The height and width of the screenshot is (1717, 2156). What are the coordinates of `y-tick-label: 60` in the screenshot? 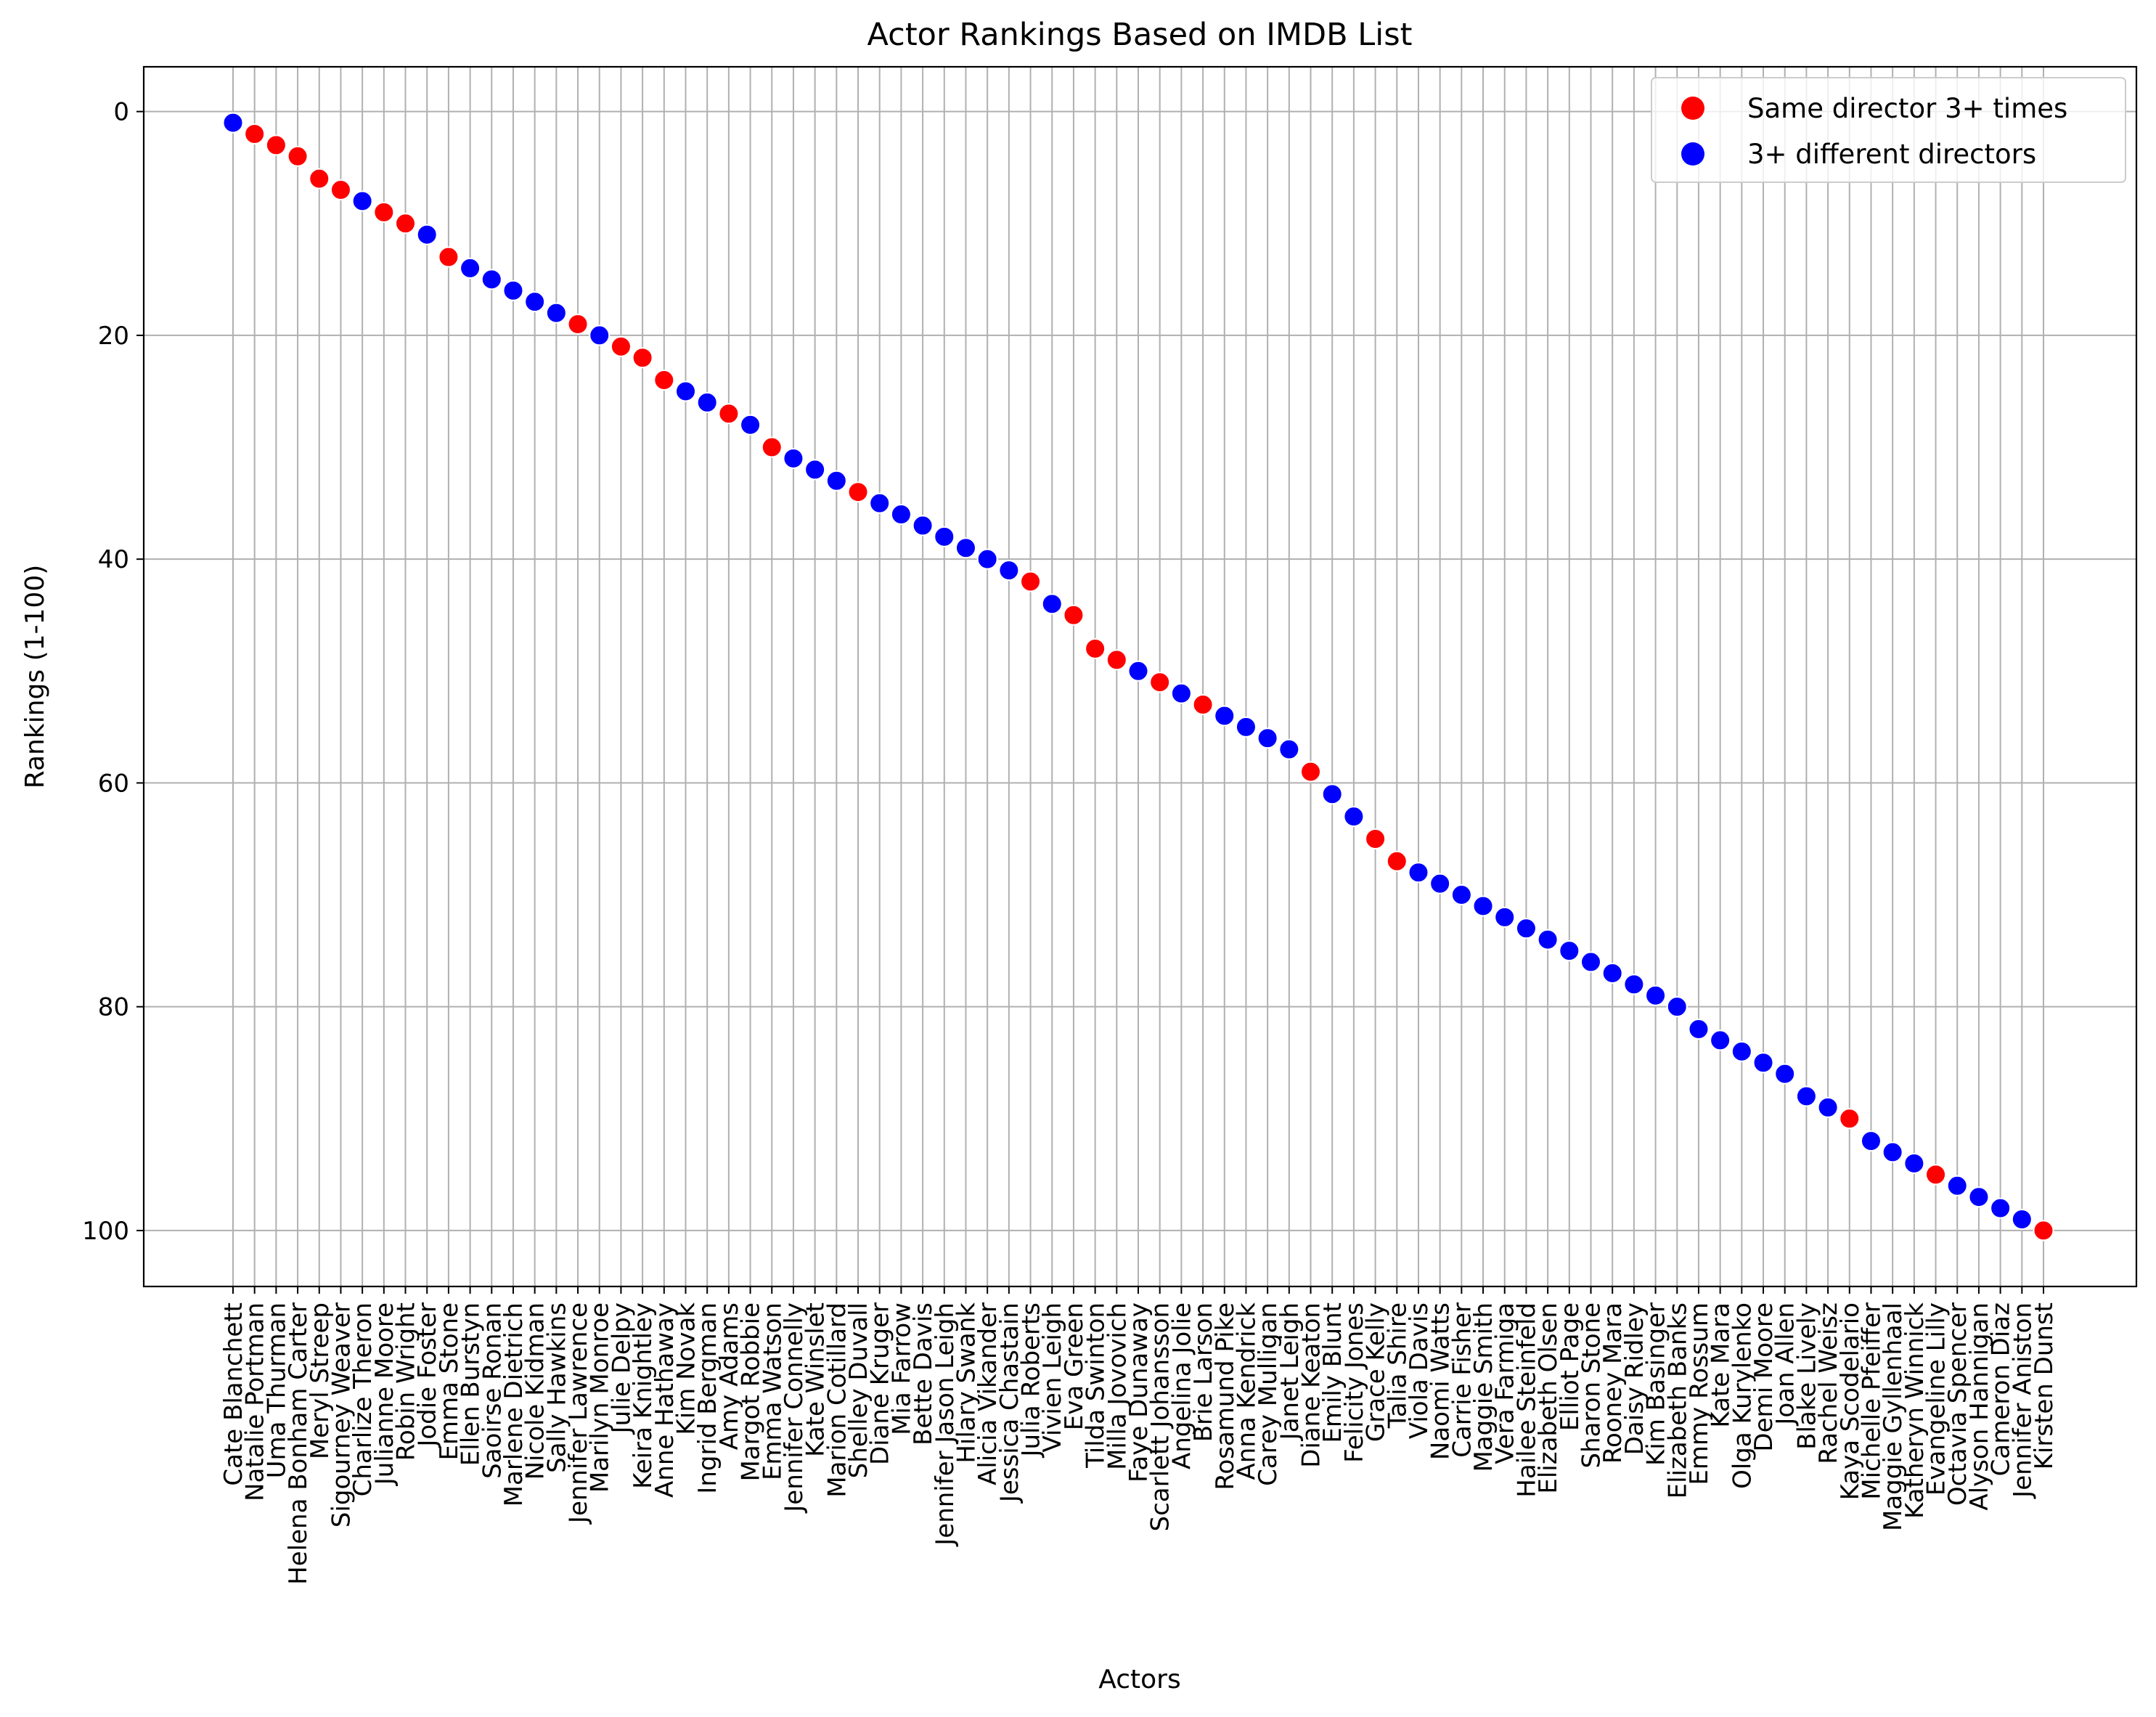 It's located at (114, 783).